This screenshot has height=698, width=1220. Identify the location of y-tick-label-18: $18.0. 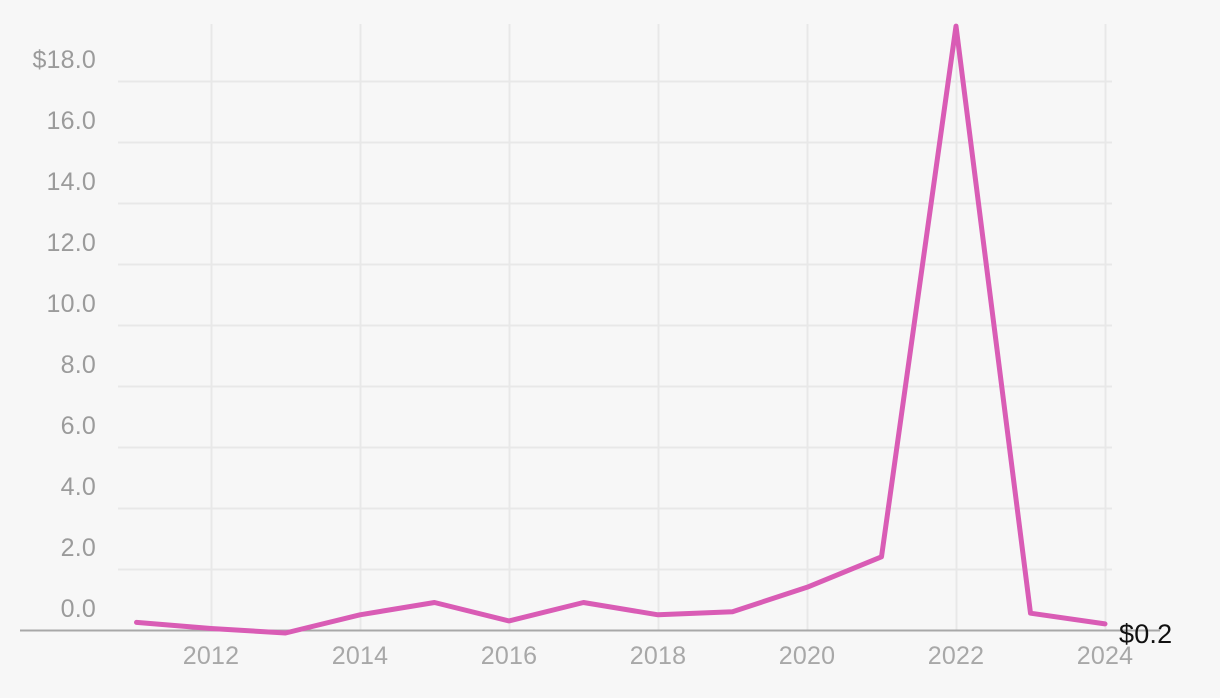
(64, 60).